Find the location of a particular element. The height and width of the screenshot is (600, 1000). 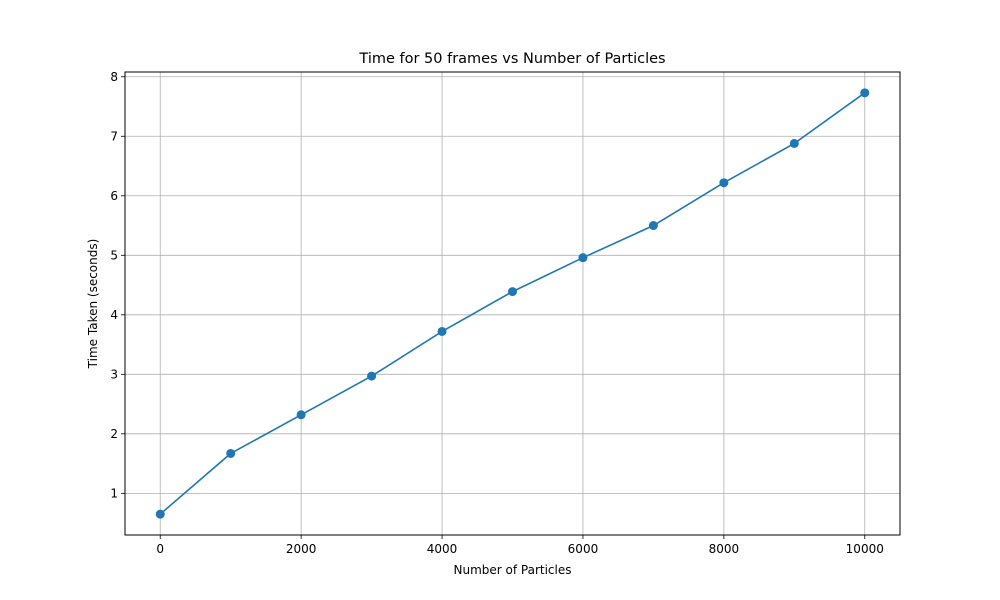

y-tick-label: 1 is located at coordinates (114, 493).